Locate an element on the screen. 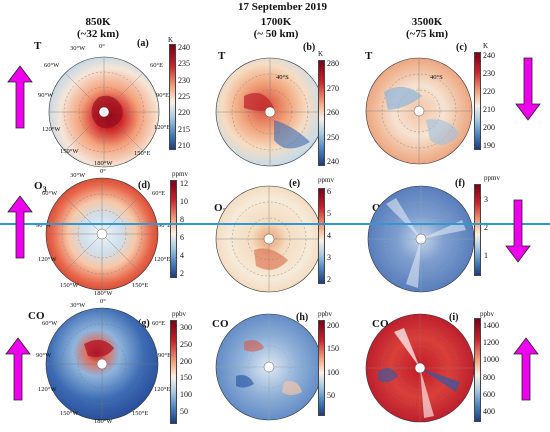 This screenshot has height=432, width=550. colorbar-ticks-e: 6 5 4 3 2 is located at coordinates (329, 236).